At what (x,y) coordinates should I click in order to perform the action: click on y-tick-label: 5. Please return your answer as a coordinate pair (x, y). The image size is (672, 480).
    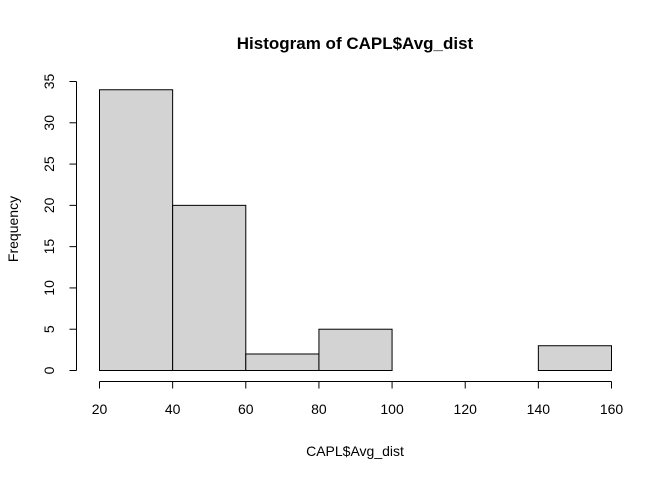
    Looking at the image, I should click on (49, 329).